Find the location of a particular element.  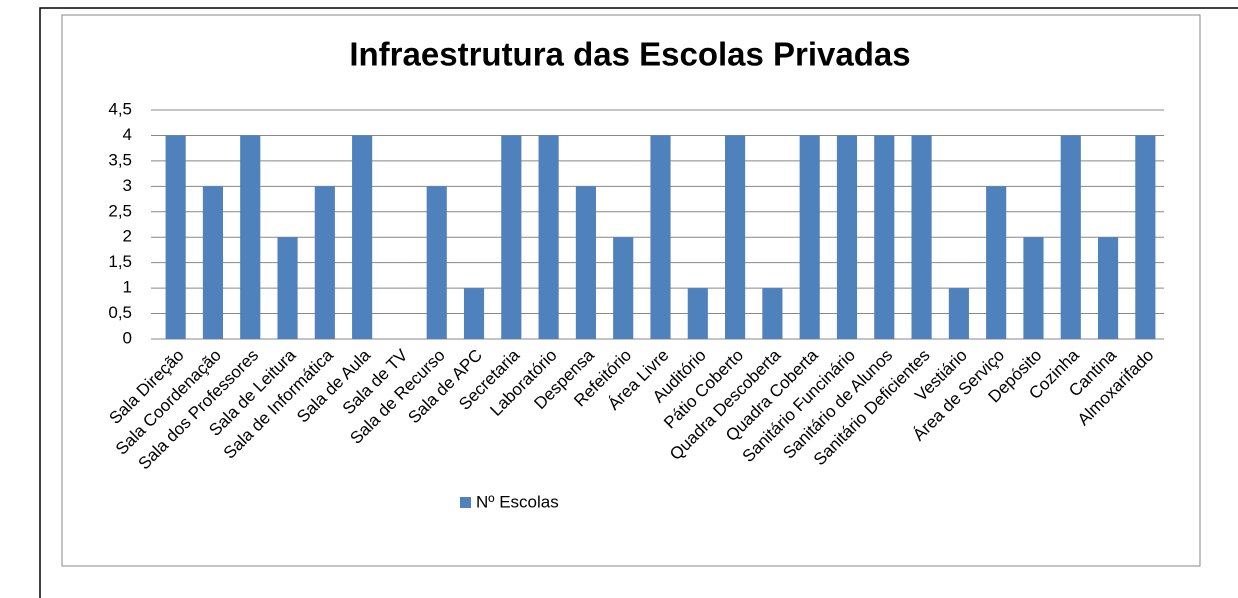

y-tick-label: 3 is located at coordinates (127, 185).